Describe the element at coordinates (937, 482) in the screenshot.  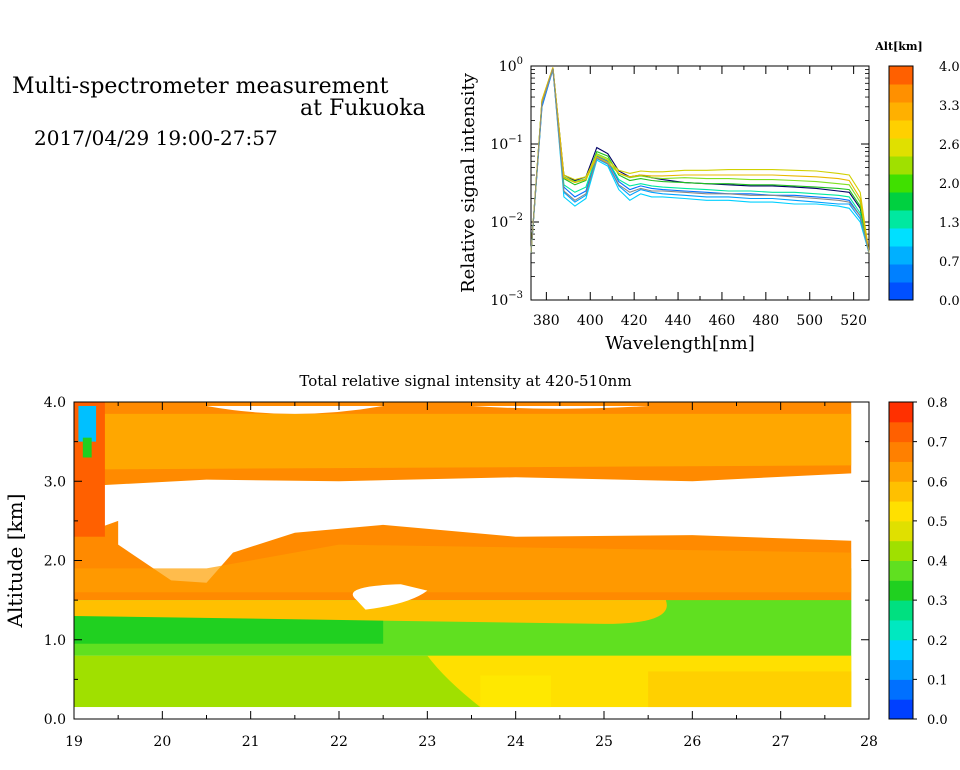
I see `intensity-colorbar-tick-label: 0.6` at that location.